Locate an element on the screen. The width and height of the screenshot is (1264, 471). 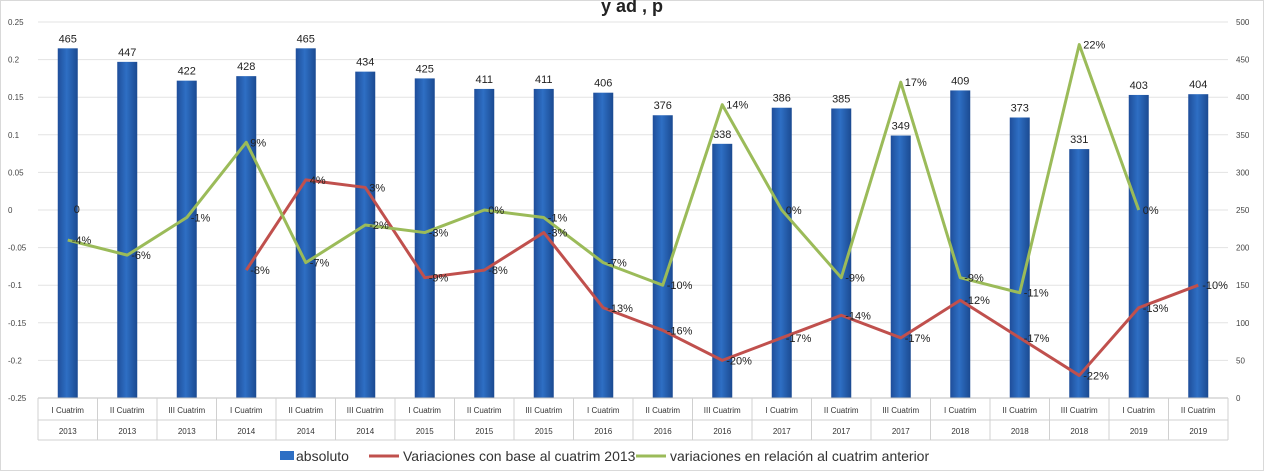
line-label: -16% is located at coordinates (680, 331).